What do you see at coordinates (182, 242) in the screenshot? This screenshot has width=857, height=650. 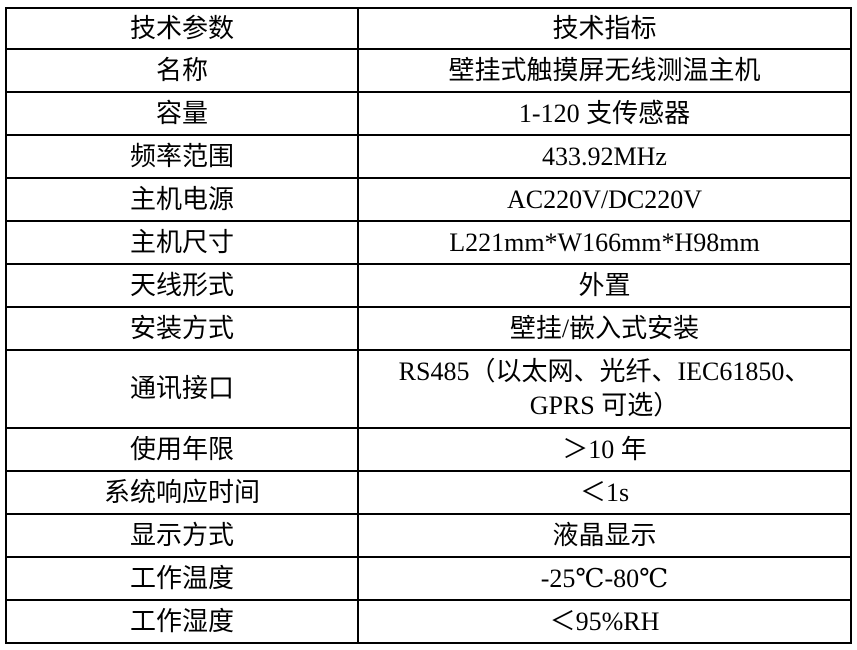 I see `param-cell: 主机尺寸` at bounding box center [182, 242].